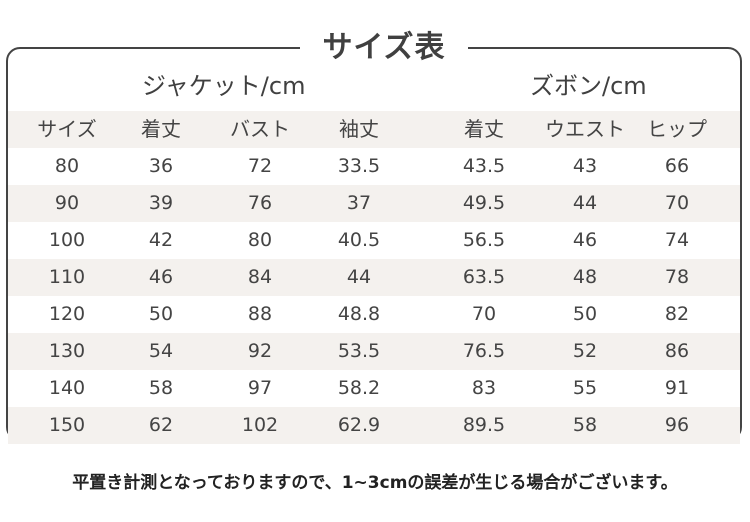 This screenshot has height=522, width=750. I want to click on table-cell: 72, so click(260, 166).